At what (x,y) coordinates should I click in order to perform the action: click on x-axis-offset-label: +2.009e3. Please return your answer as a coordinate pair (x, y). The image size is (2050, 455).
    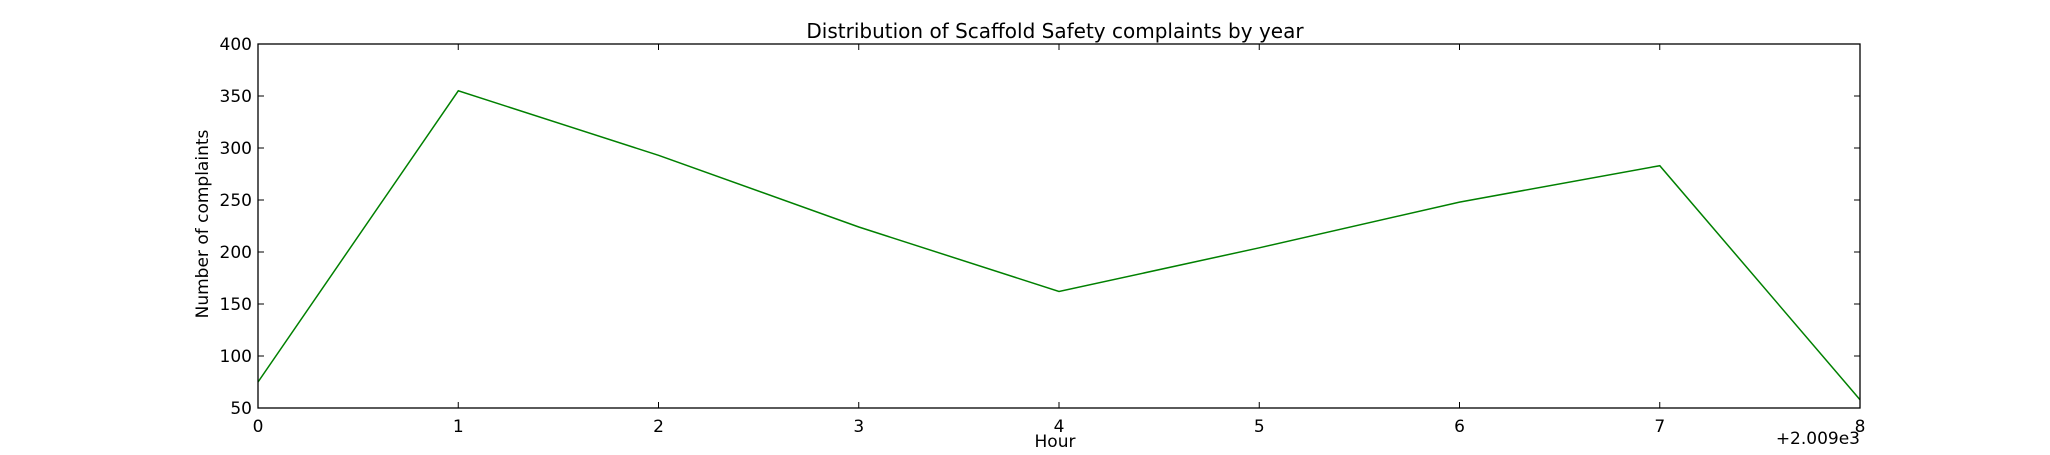
    Looking at the image, I should click on (1818, 439).